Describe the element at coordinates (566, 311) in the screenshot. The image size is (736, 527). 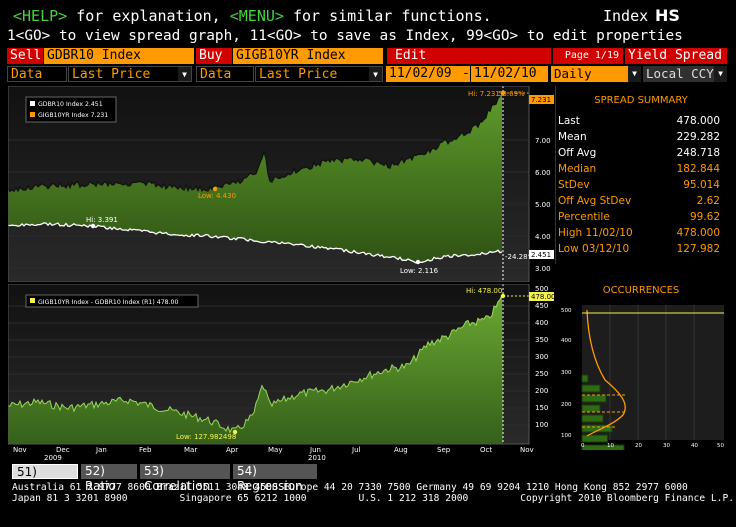
I see `hist-y-tick: 500` at that location.